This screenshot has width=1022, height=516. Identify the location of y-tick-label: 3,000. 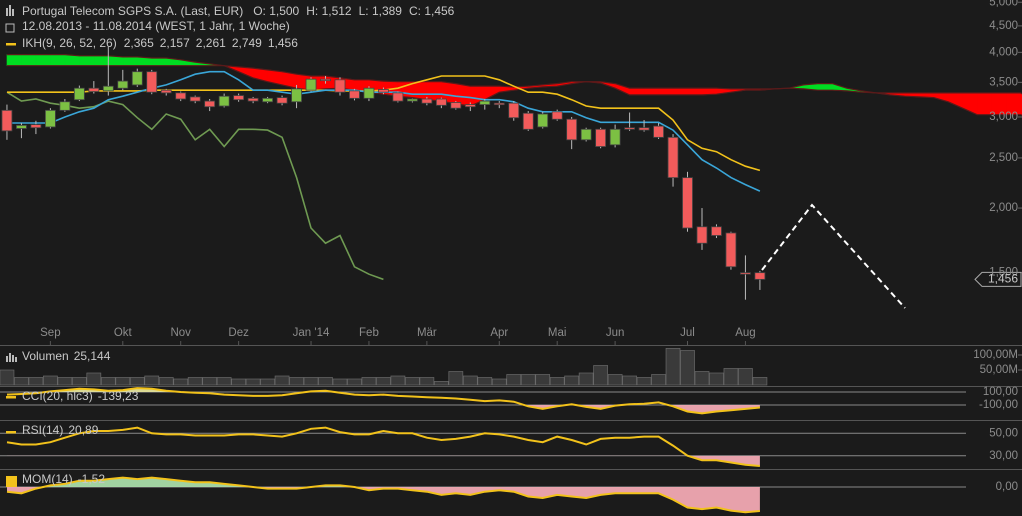
(1003, 117).